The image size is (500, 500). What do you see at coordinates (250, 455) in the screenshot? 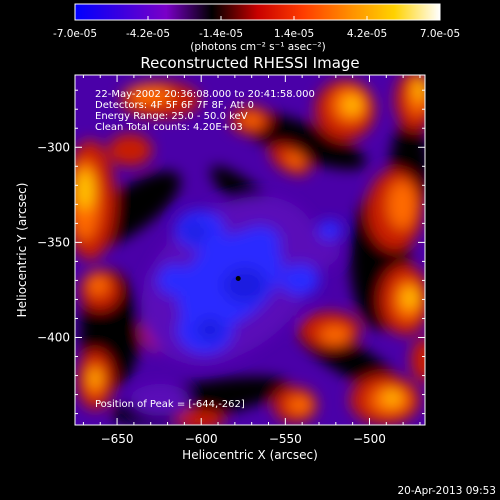
I see `x-axis-label: Heliocentric X (arcsec)` at bounding box center [250, 455].